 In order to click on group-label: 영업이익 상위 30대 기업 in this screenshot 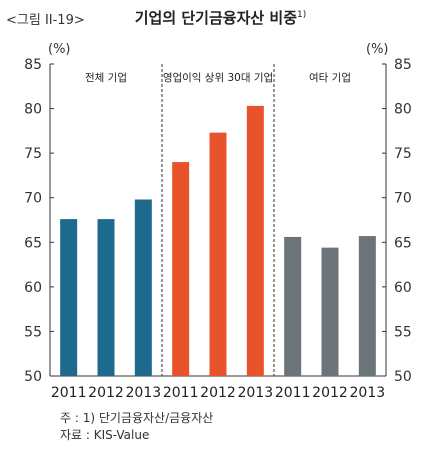, I will do `click(218, 77)`.